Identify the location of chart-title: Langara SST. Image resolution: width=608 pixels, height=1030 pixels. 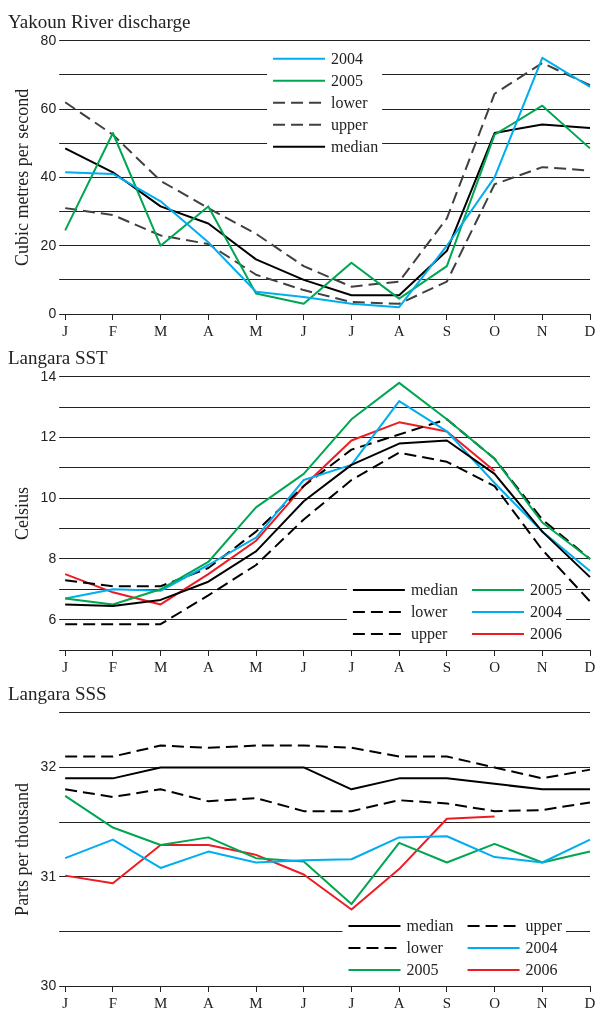
(58, 358).